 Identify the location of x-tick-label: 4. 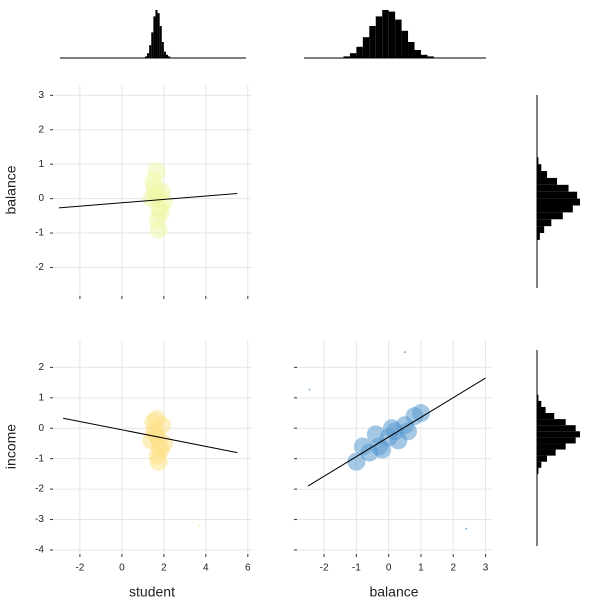
(206, 568).